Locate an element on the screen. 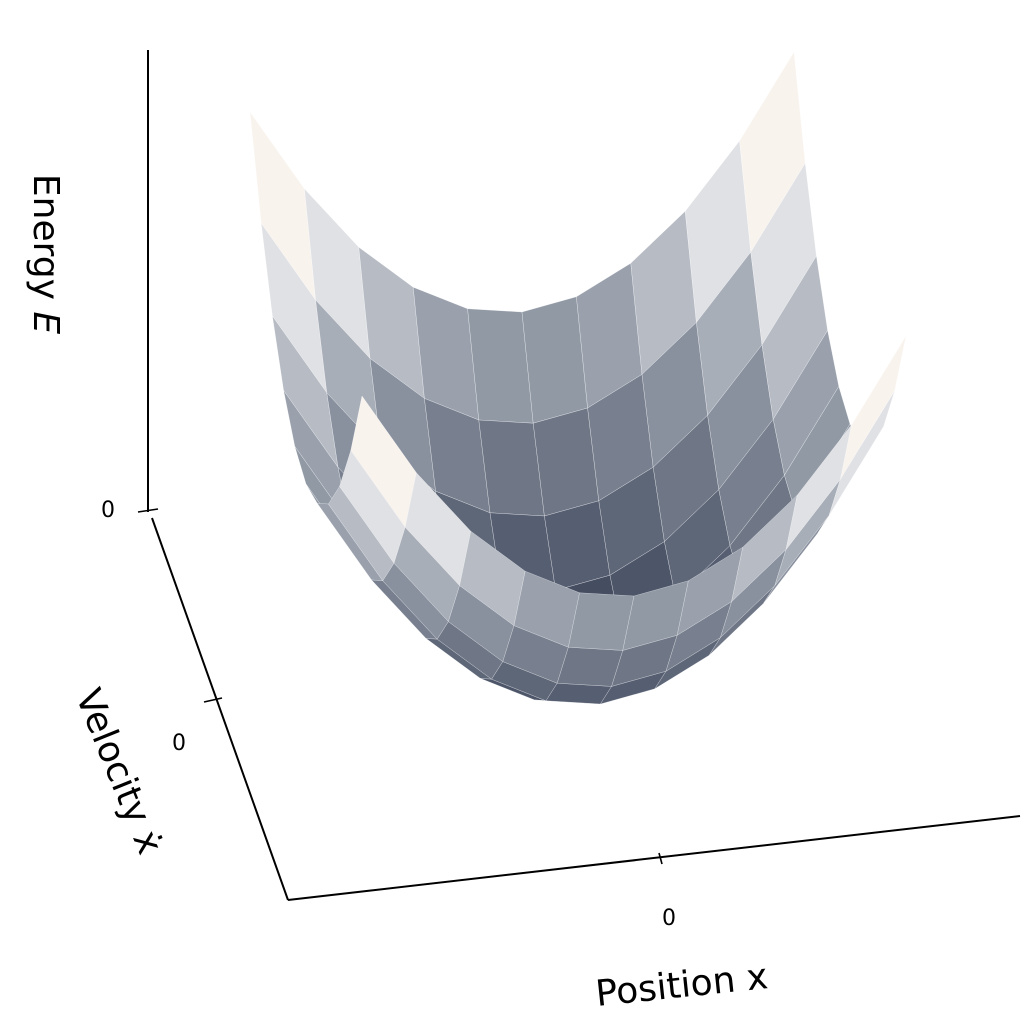 This screenshot has height=1024, width=1028. z-axis-title: Energy E is located at coordinates (45, 254).